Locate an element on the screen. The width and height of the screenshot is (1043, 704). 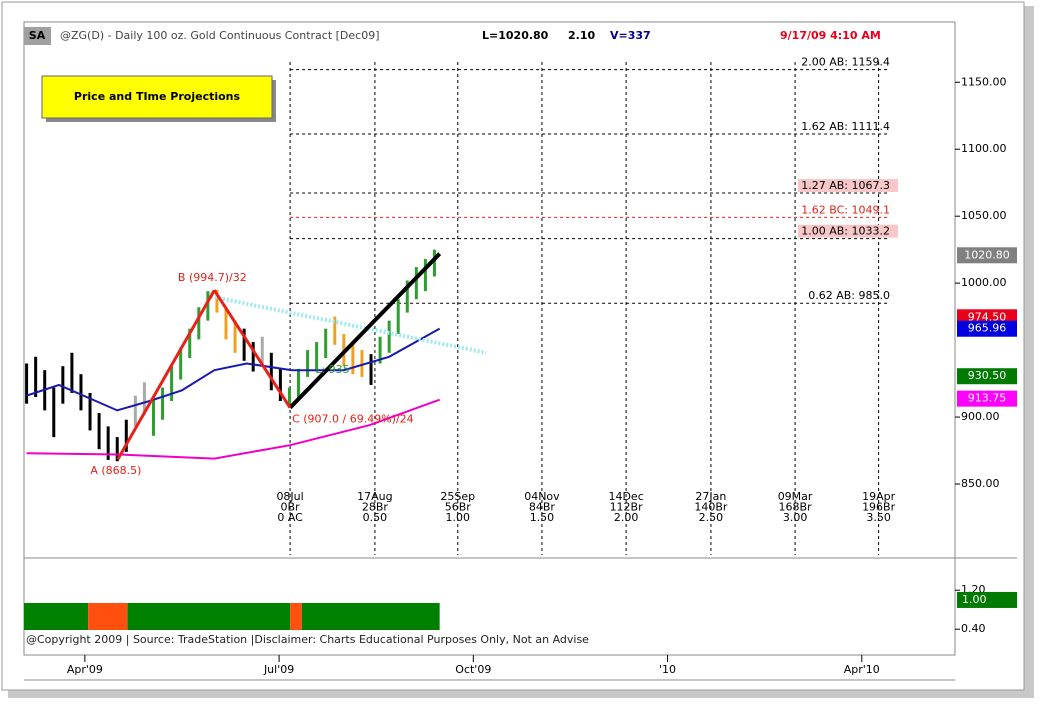
price-tag-label: 974.50 is located at coordinates (987, 316).